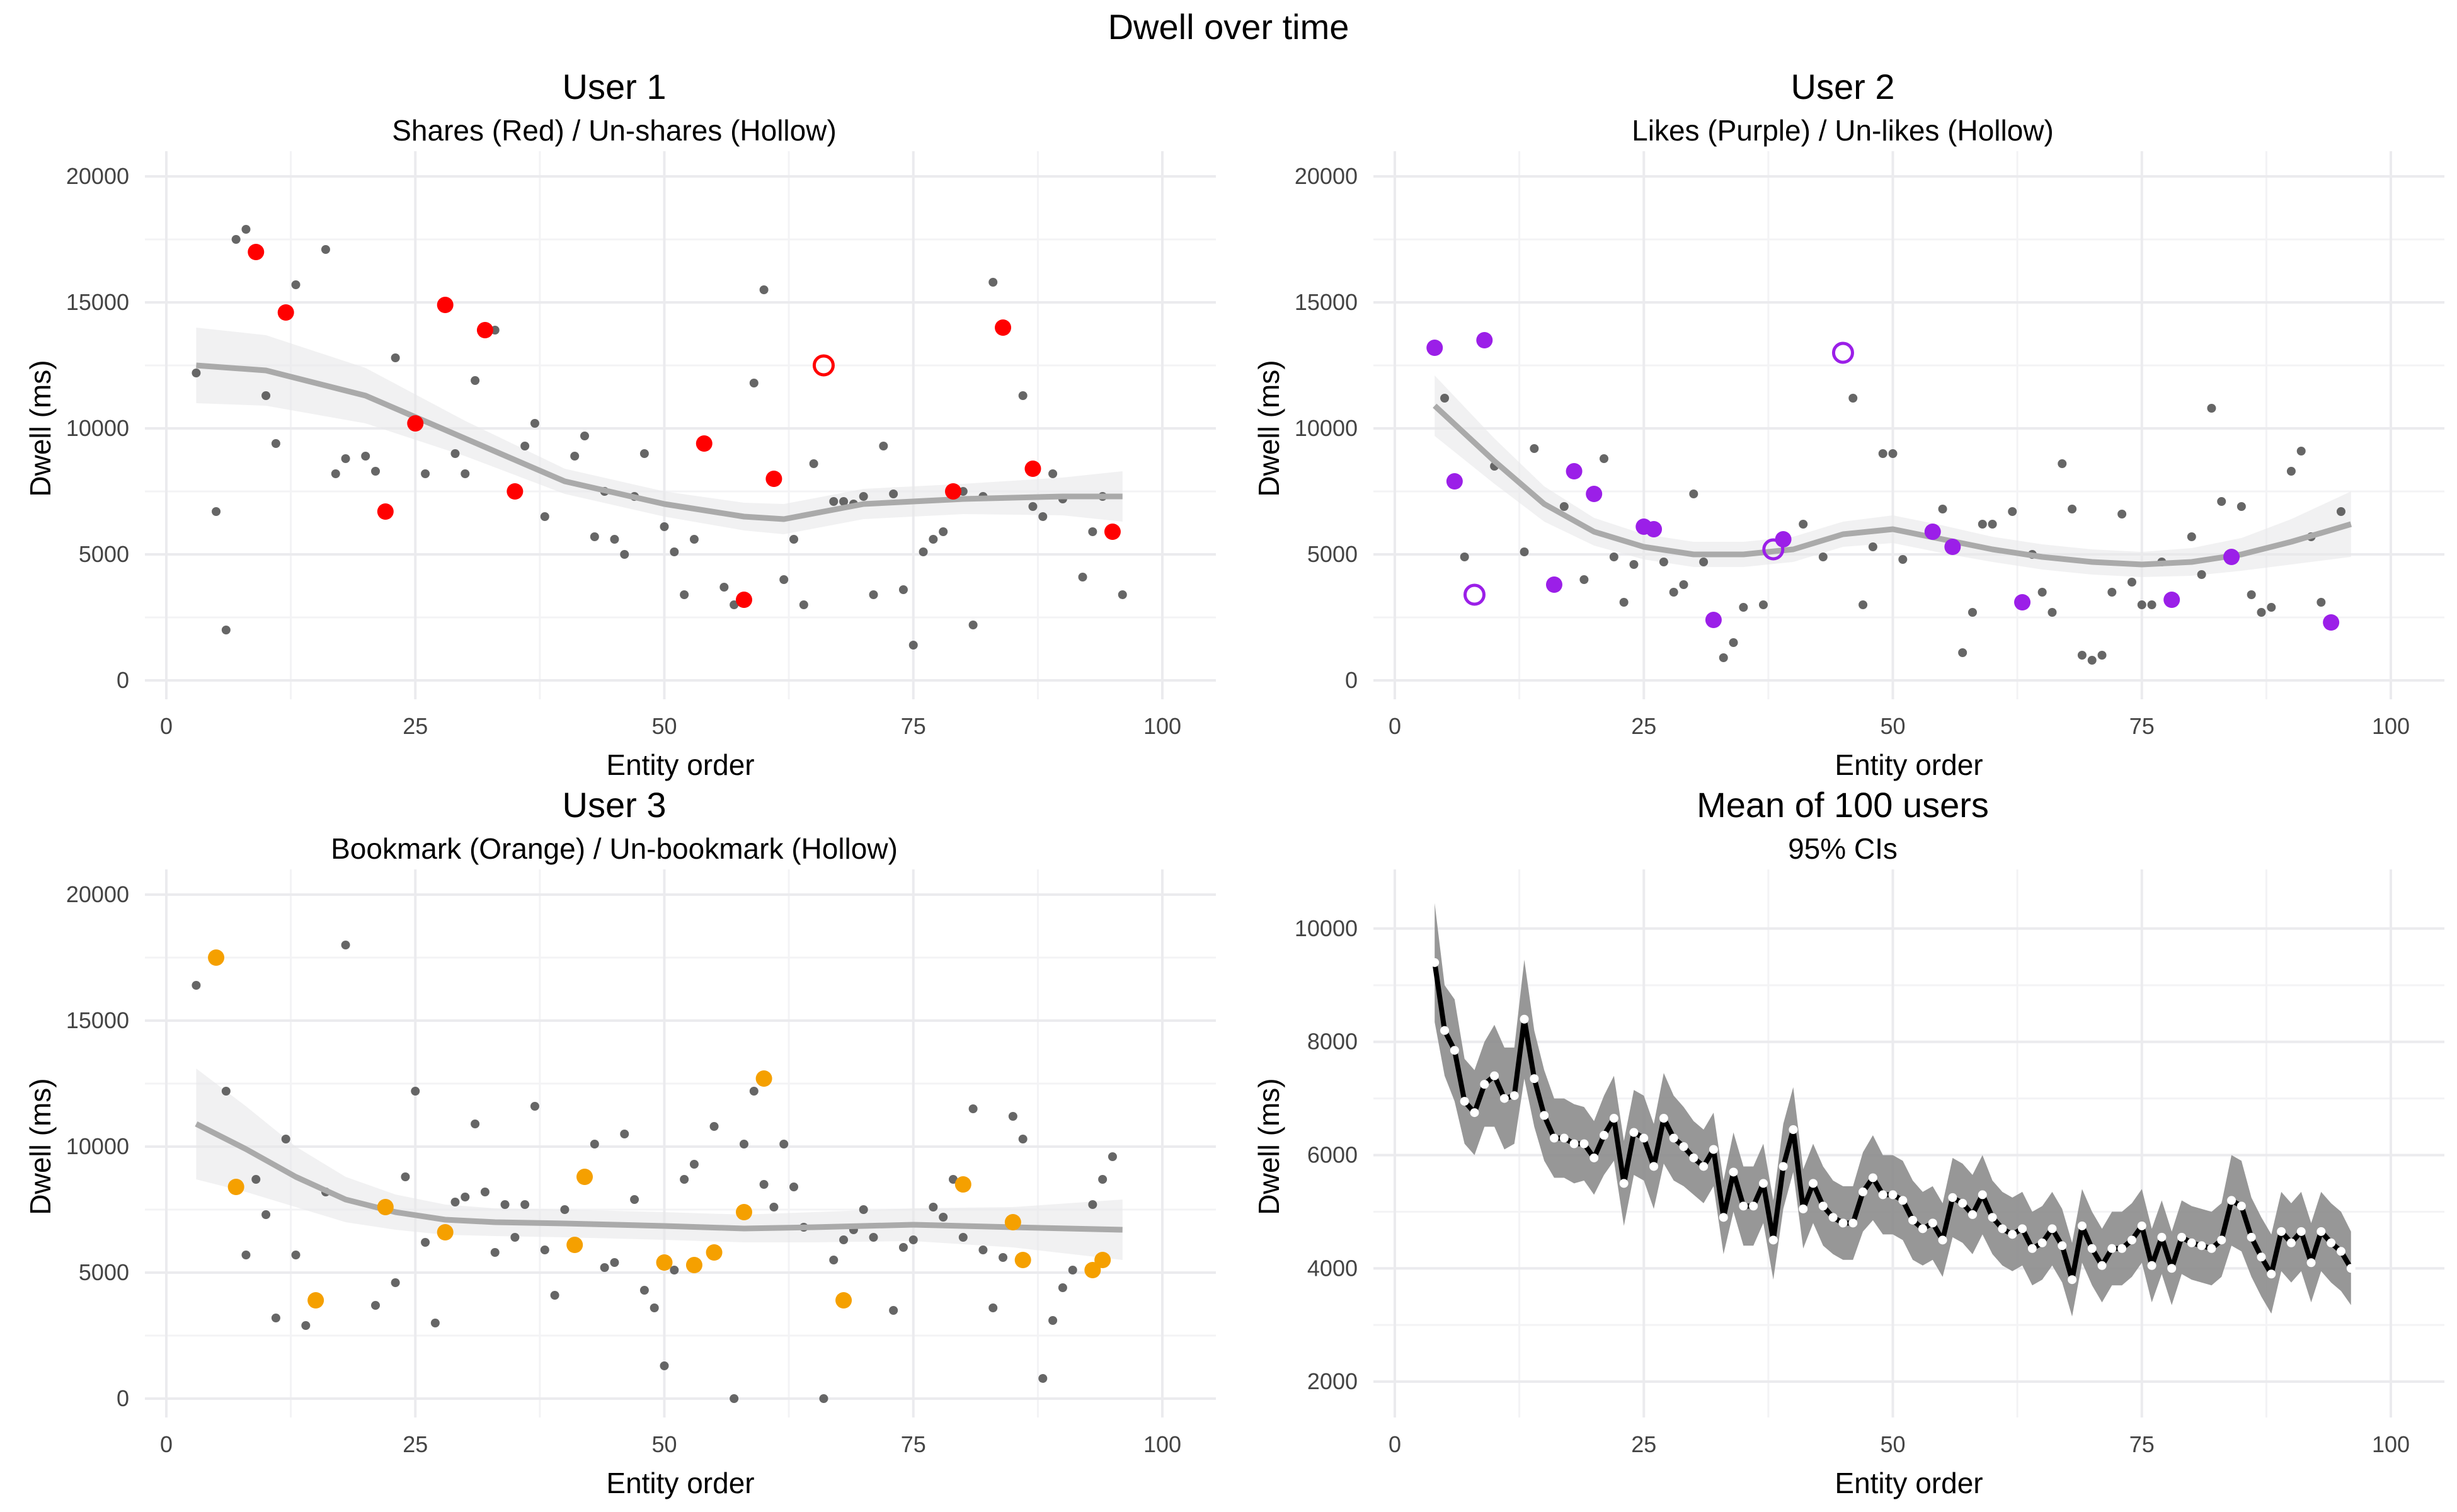 Image resolution: width=2457 pixels, height=1512 pixels. I want to click on y-tick-label: 20000, so click(97, 176).